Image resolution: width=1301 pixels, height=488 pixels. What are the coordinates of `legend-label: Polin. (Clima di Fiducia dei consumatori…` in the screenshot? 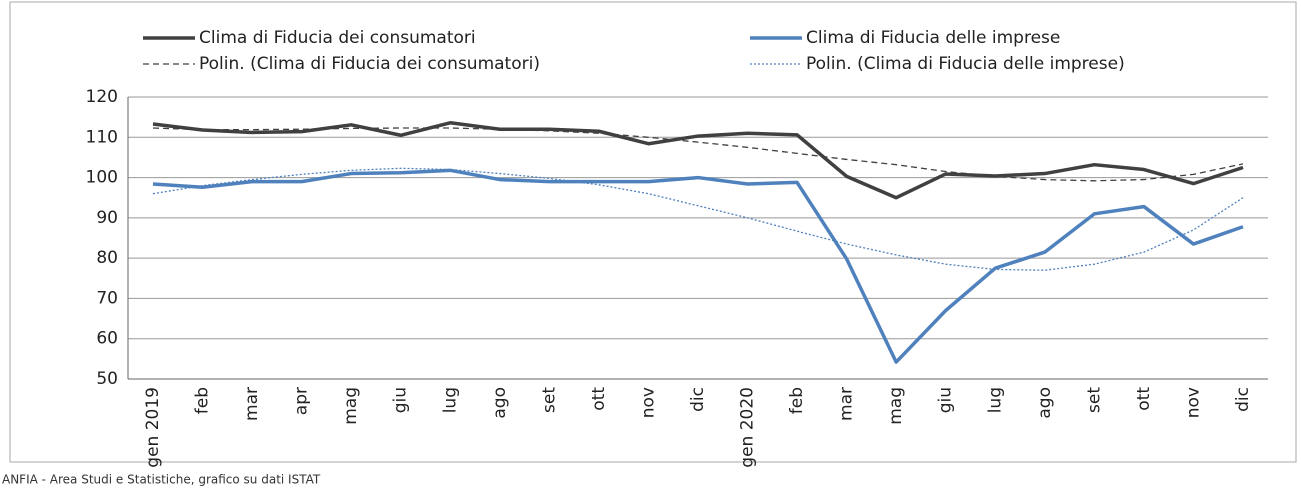 It's located at (369, 64).